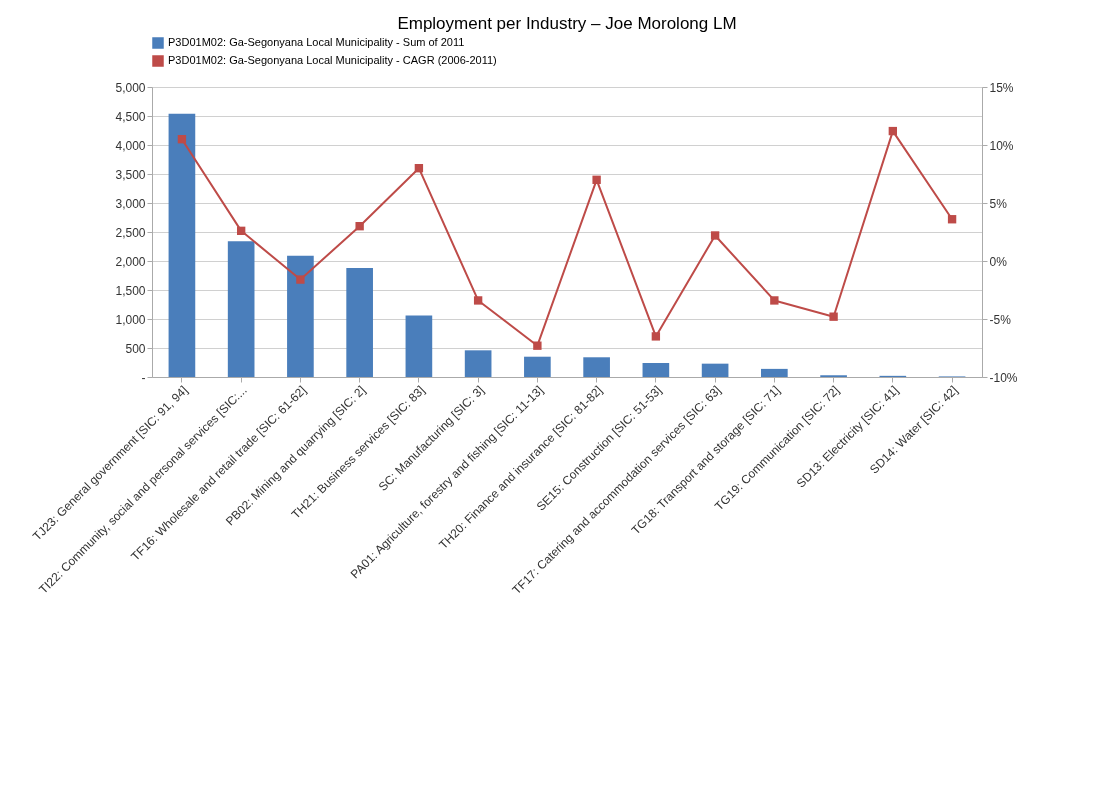  What do you see at coordinates (130, 203) in the screenshot?
I see `y-tick-label: 3,000` at bounding box center [130, 203].